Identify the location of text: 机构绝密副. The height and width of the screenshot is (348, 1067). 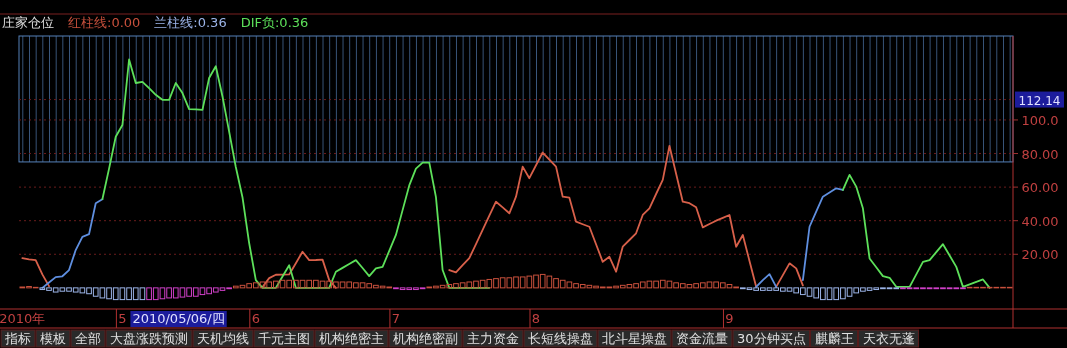
(425, 338).